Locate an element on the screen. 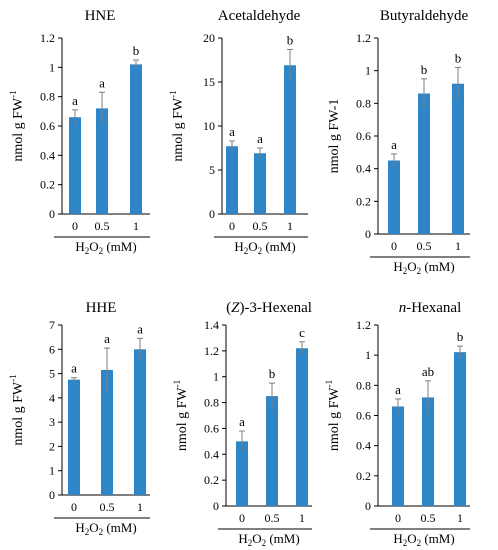  y-tick-label: 3 is located at coordinates (52, 422).